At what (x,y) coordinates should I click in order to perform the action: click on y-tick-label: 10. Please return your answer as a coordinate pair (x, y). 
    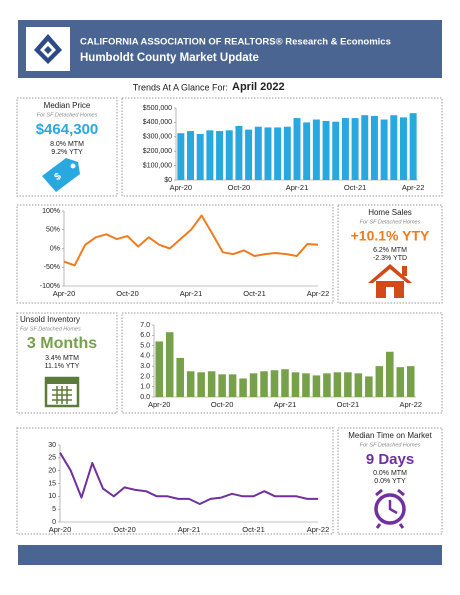
    Looking at the image, I should click on (52, 496).